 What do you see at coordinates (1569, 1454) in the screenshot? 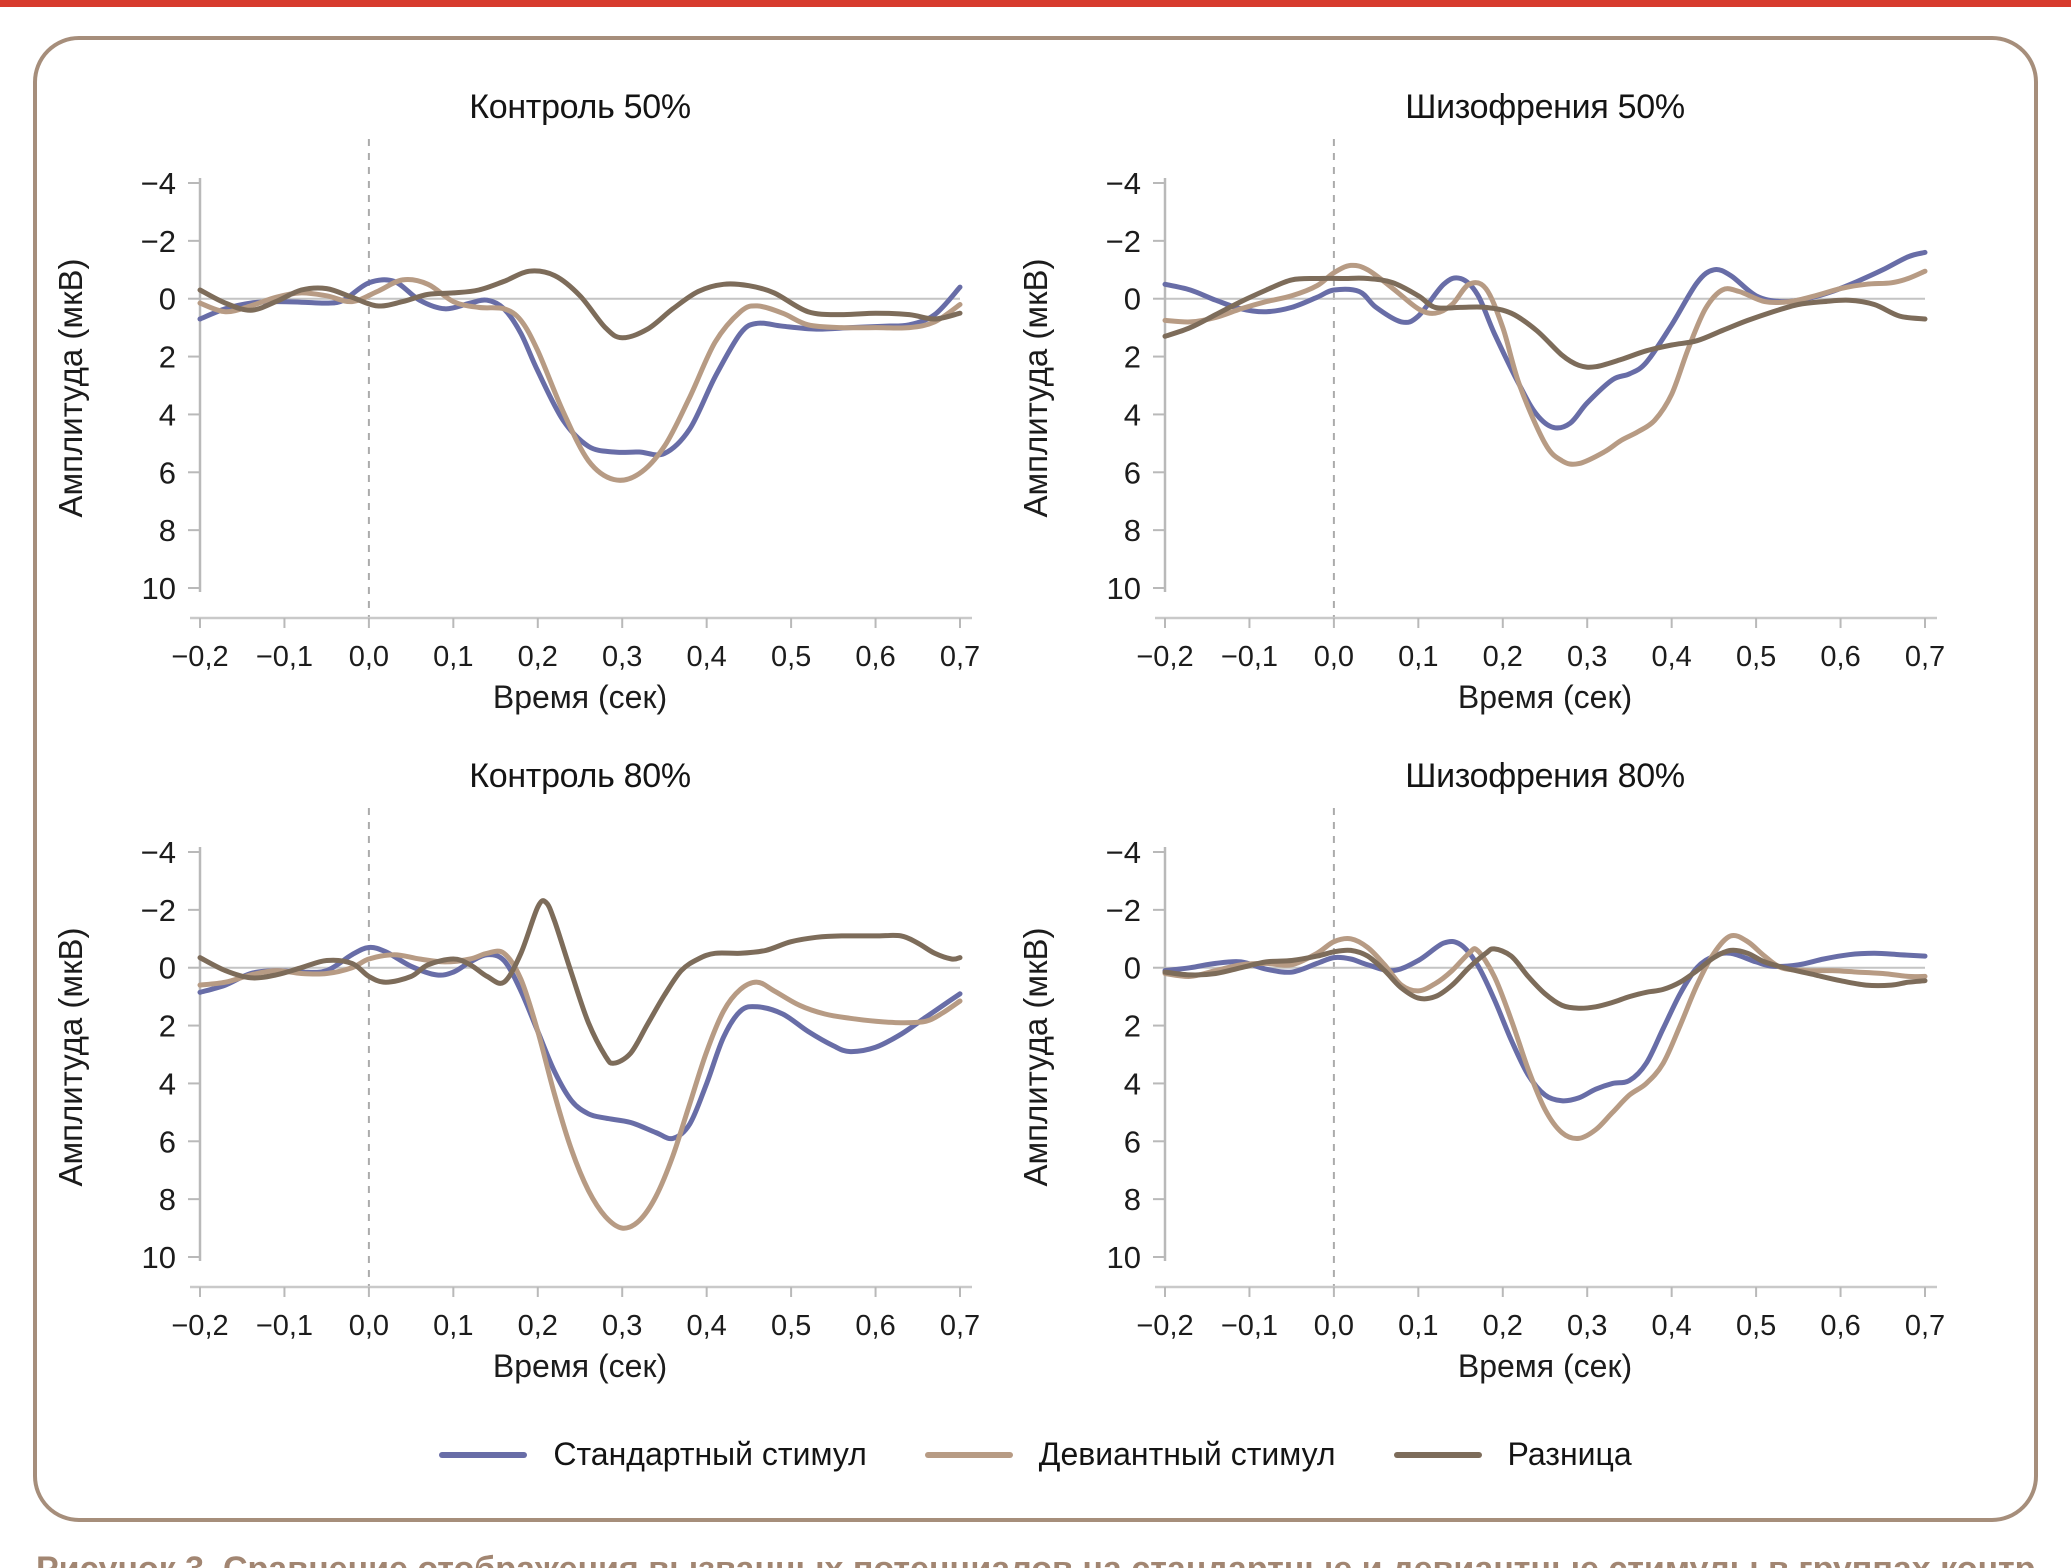
I see `legend-label-difference: Разница` at bounding box center [1569, 1454].